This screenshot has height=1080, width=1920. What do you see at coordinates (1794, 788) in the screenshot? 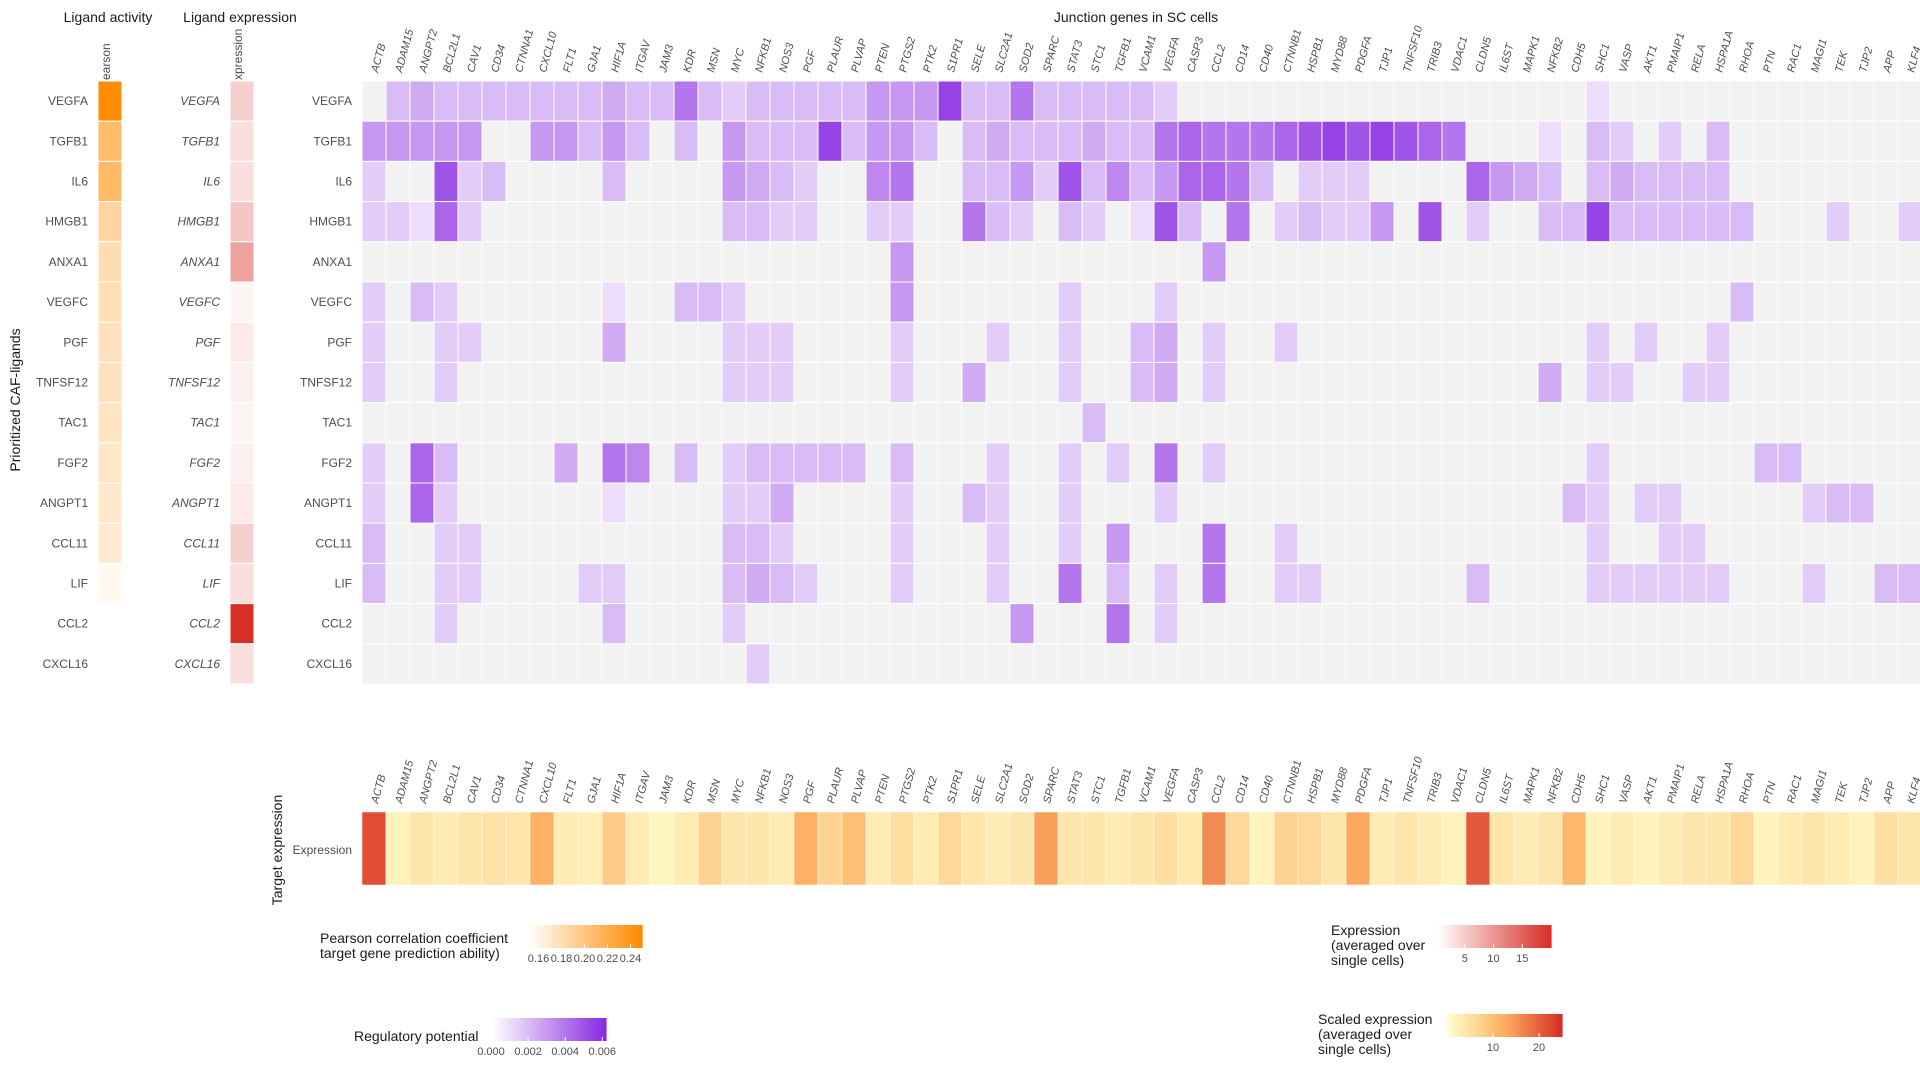
I see `target-label-bottom: RAC1` at bounding box center [1794, 788].